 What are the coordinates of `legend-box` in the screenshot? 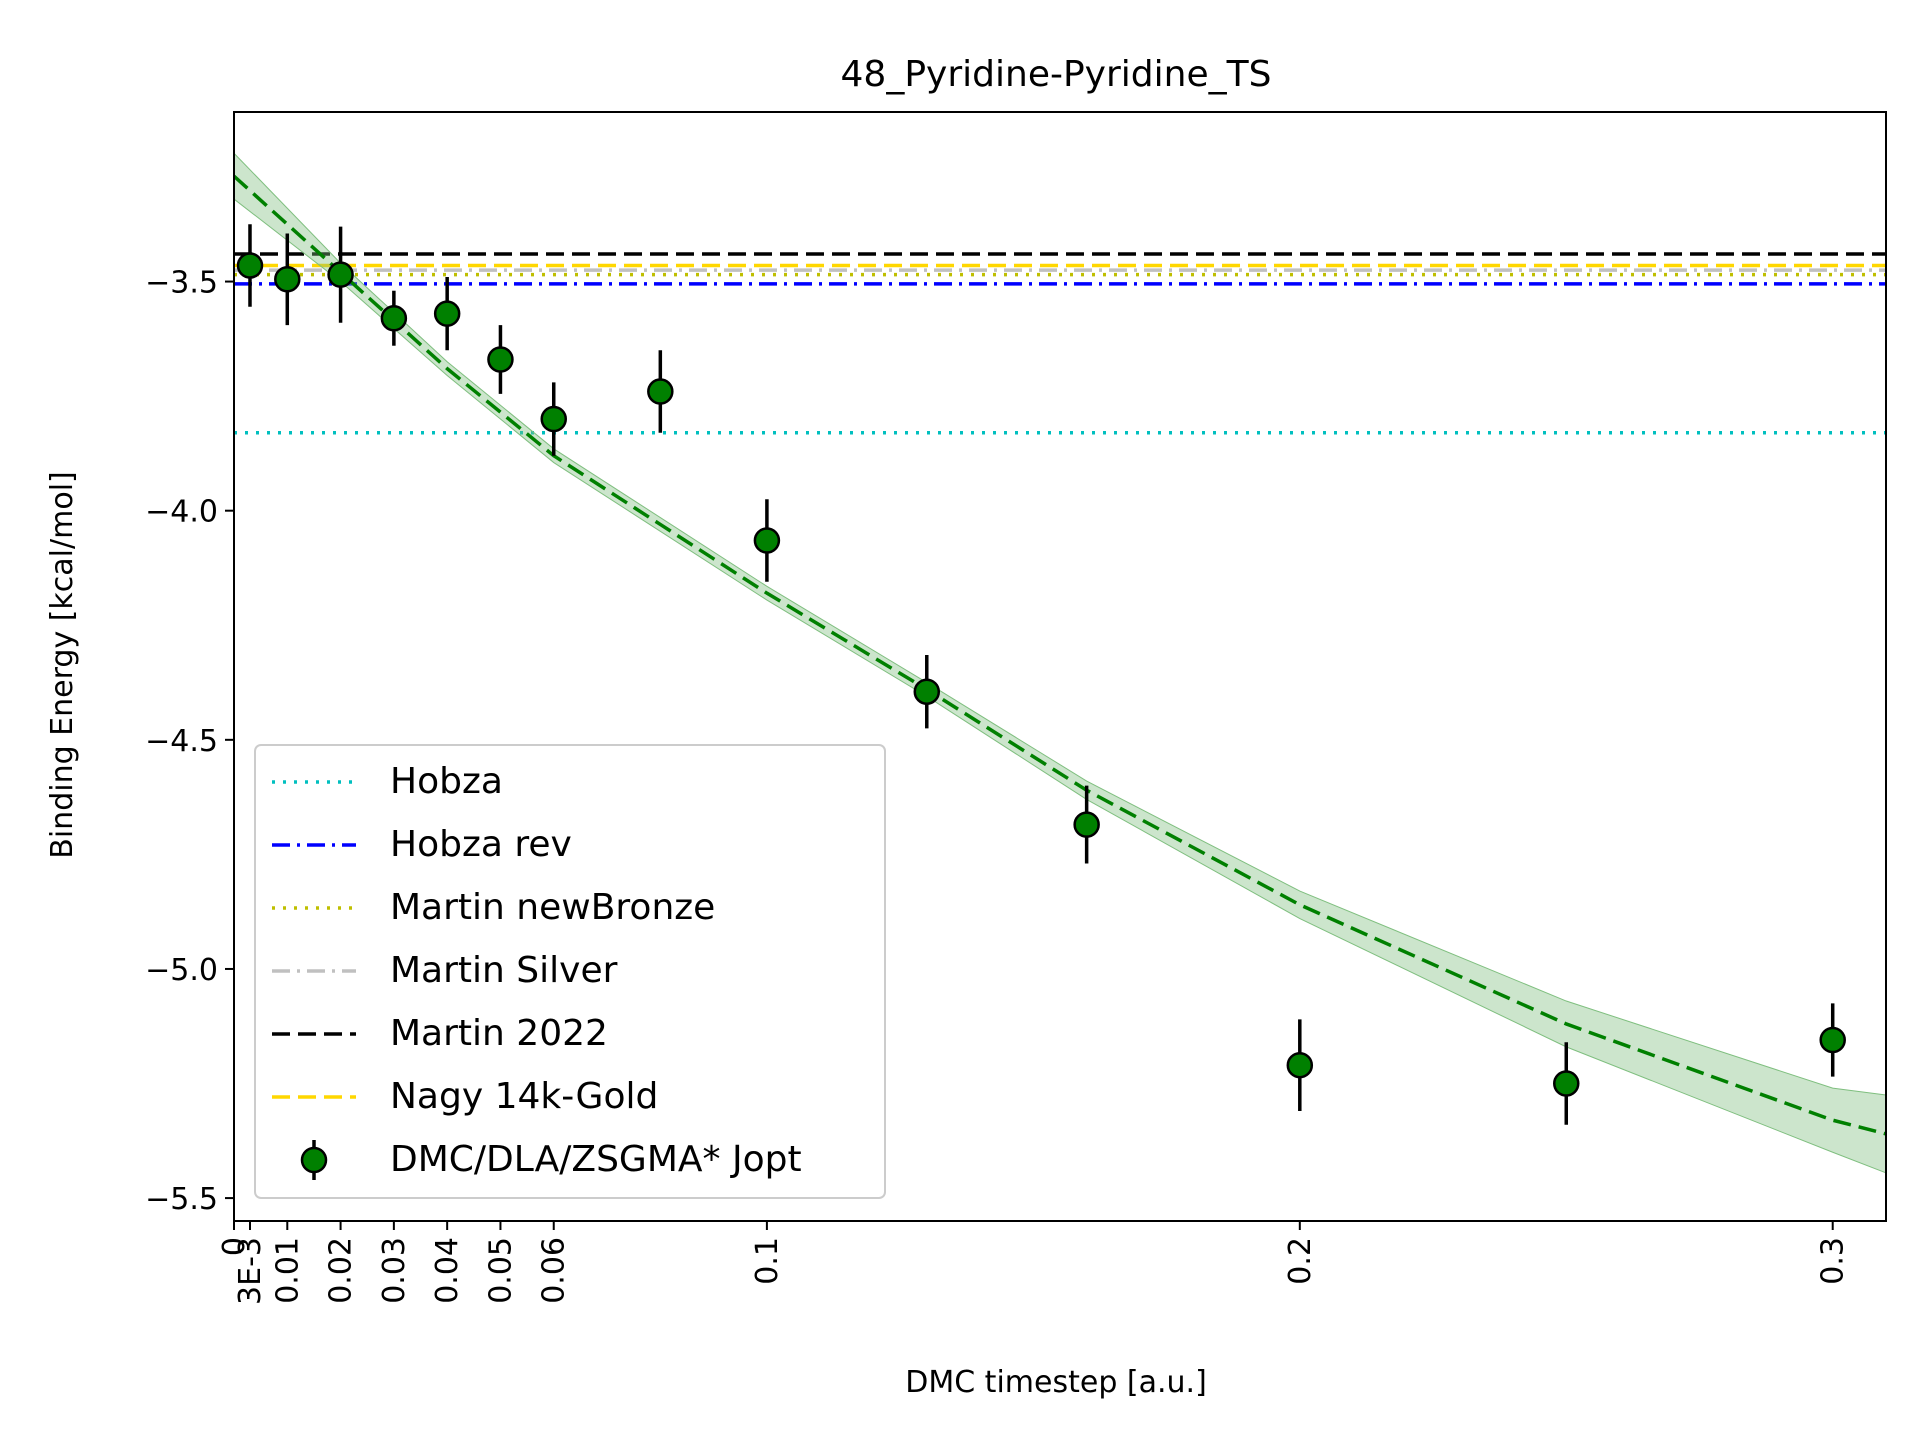 It's located at (570, 971).